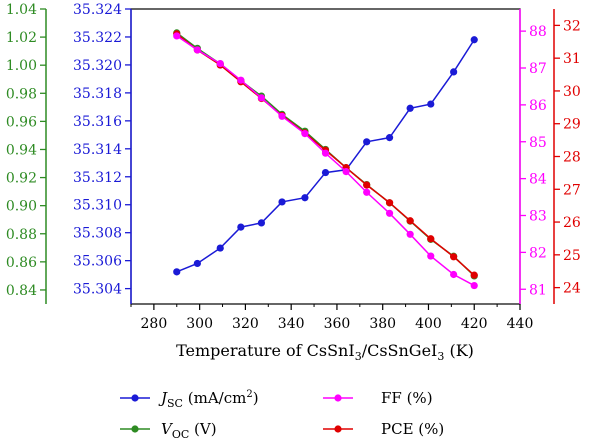  What do you see at coordinates (135, 429) in the screenshot?
I see `legend-marker-voc` at bounding box center [135, 429].